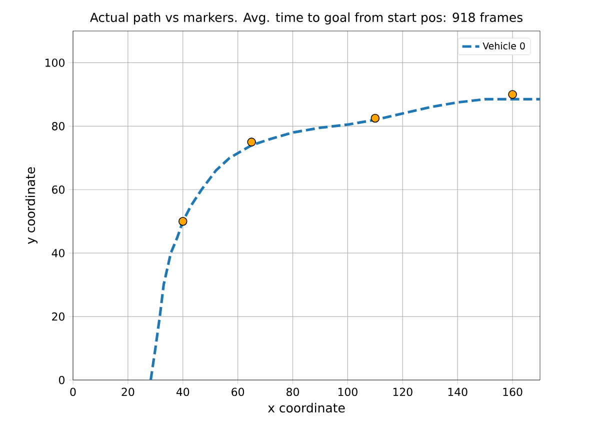 The width and height of the screenshot is (613, 425). I want to click on y-tick-label: 40, so click(58, 253).